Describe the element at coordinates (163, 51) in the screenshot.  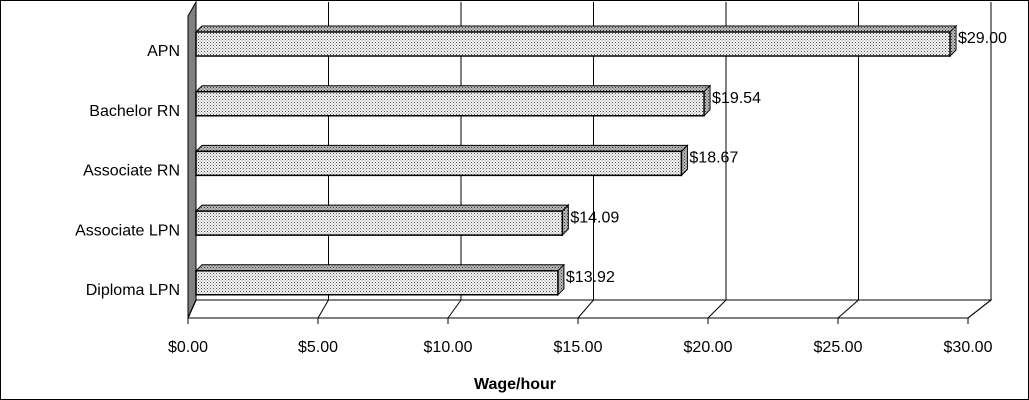
I see `y-tick-label: APN` at that location.